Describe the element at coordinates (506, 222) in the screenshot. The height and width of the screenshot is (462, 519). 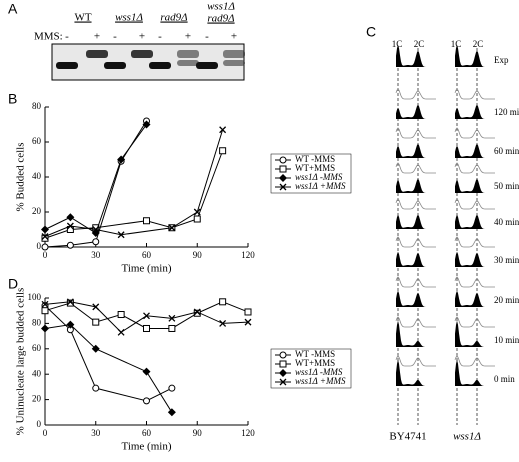
I see `time-label: 40 min` at that location.